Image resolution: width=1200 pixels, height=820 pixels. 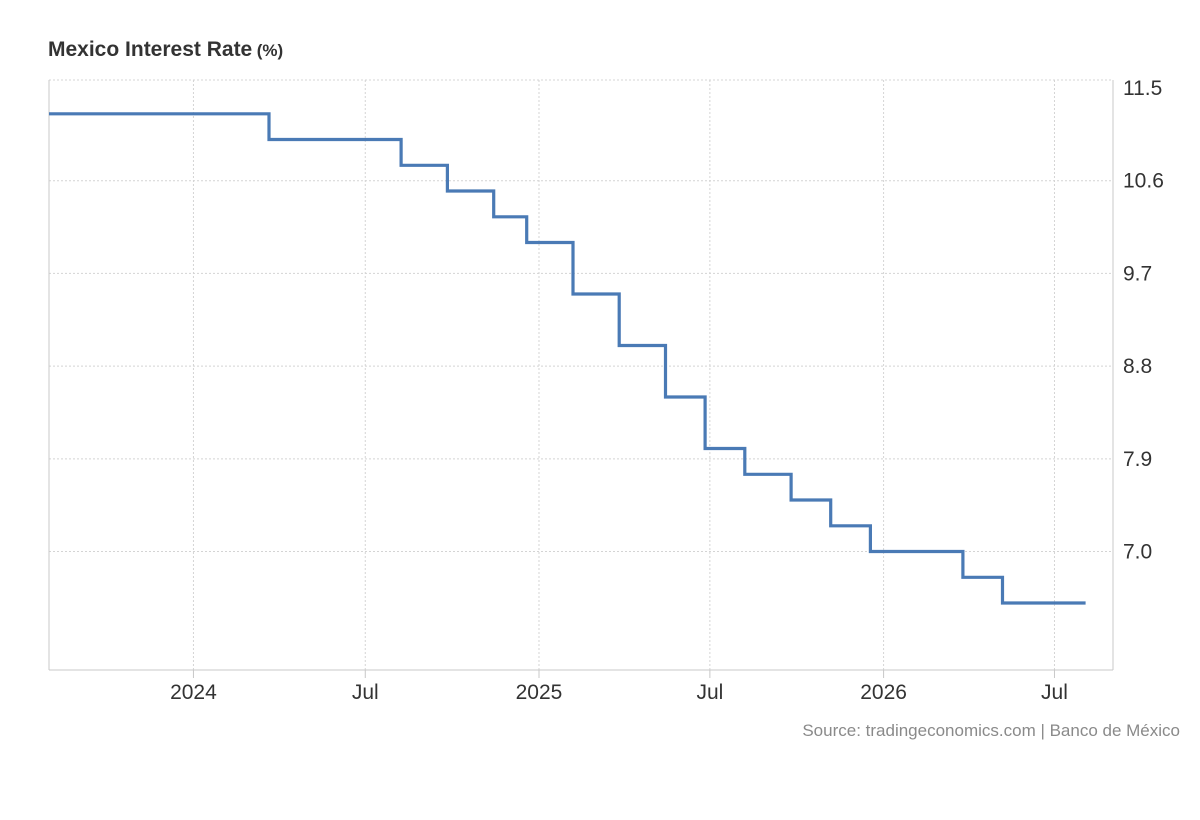 I want to click on y-tick-label: 10.6, so click(x=1143, y=181).